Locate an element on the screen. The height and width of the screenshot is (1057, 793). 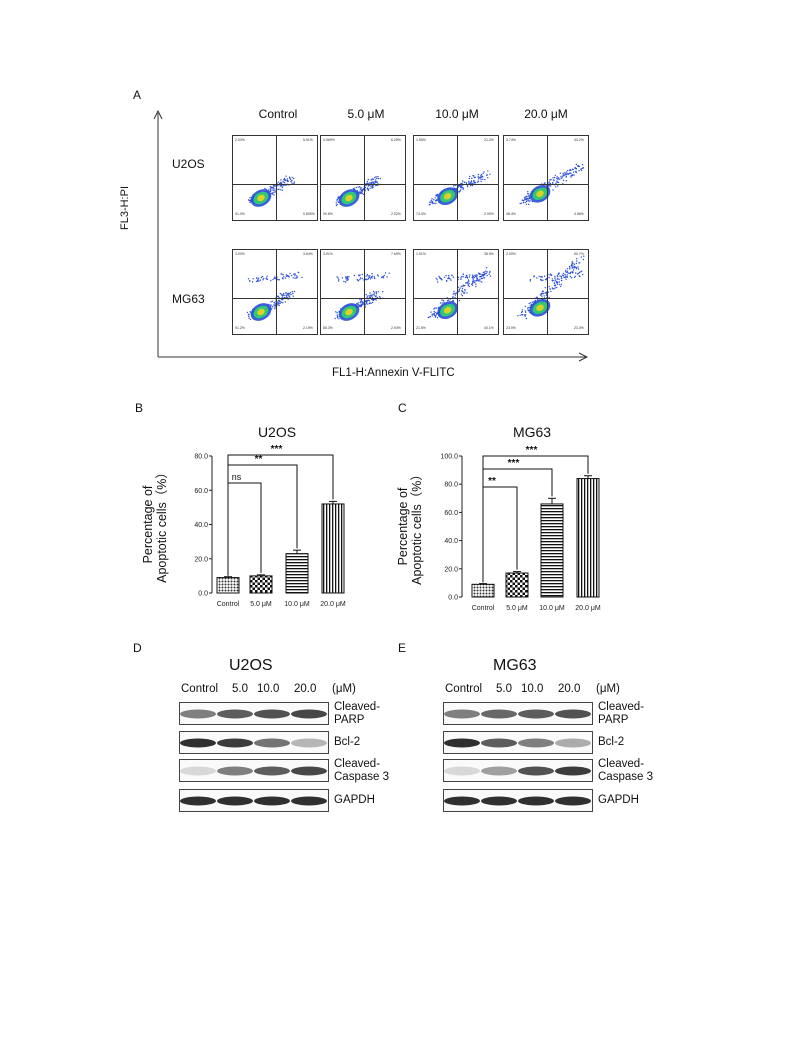
flow-density-core is located at coordinates (540, 308).